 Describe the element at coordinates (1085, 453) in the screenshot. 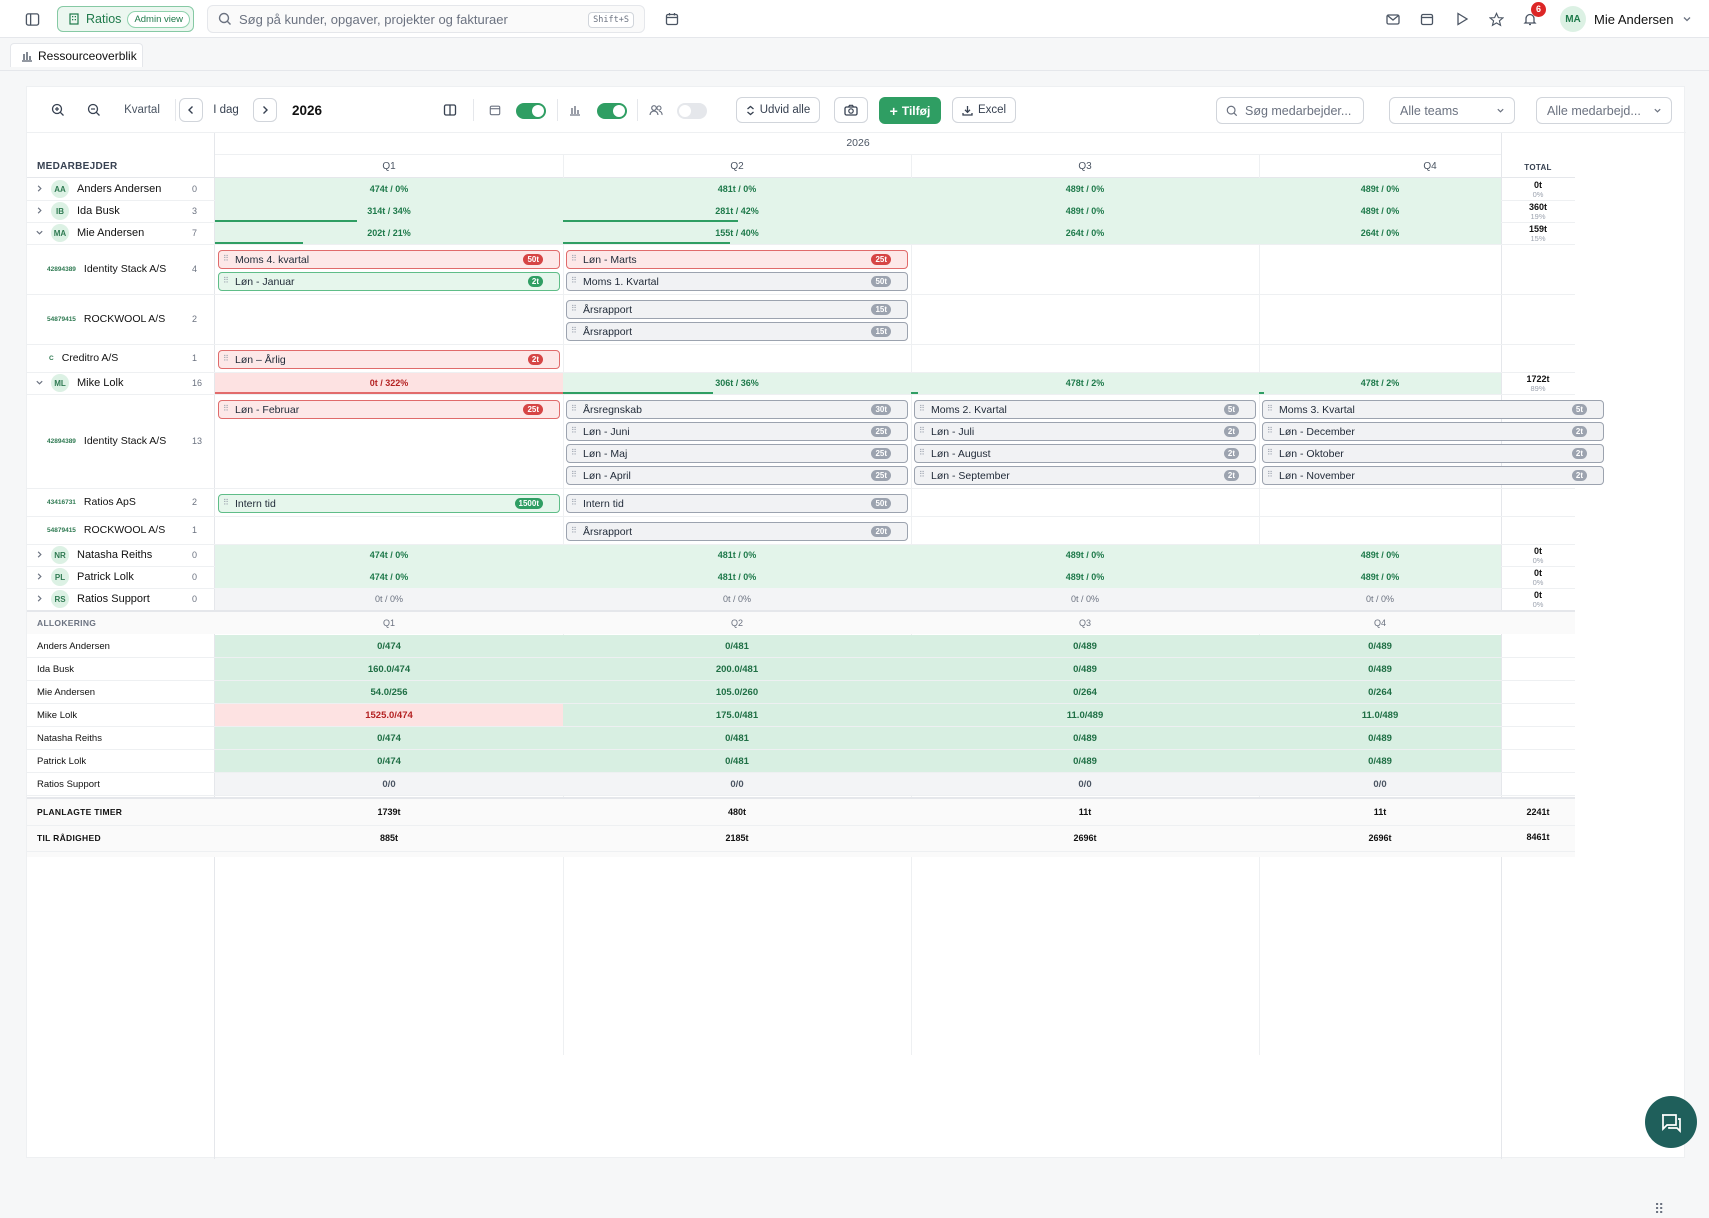

I see `task-bar: Løn - August 2t` at that location.